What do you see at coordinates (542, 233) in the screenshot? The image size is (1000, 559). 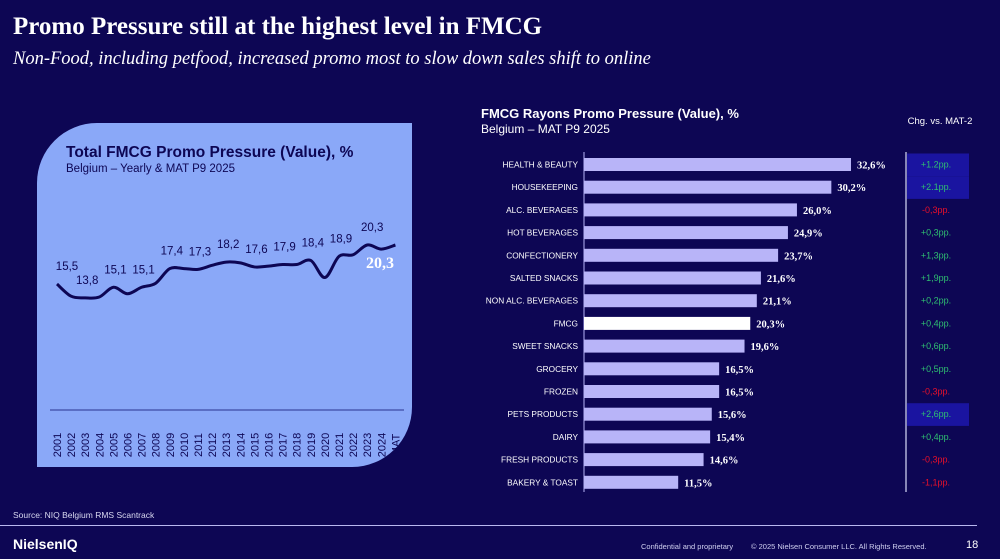 I see `category-label: HOT BEVERAGES` at bounding box center [542, 233].